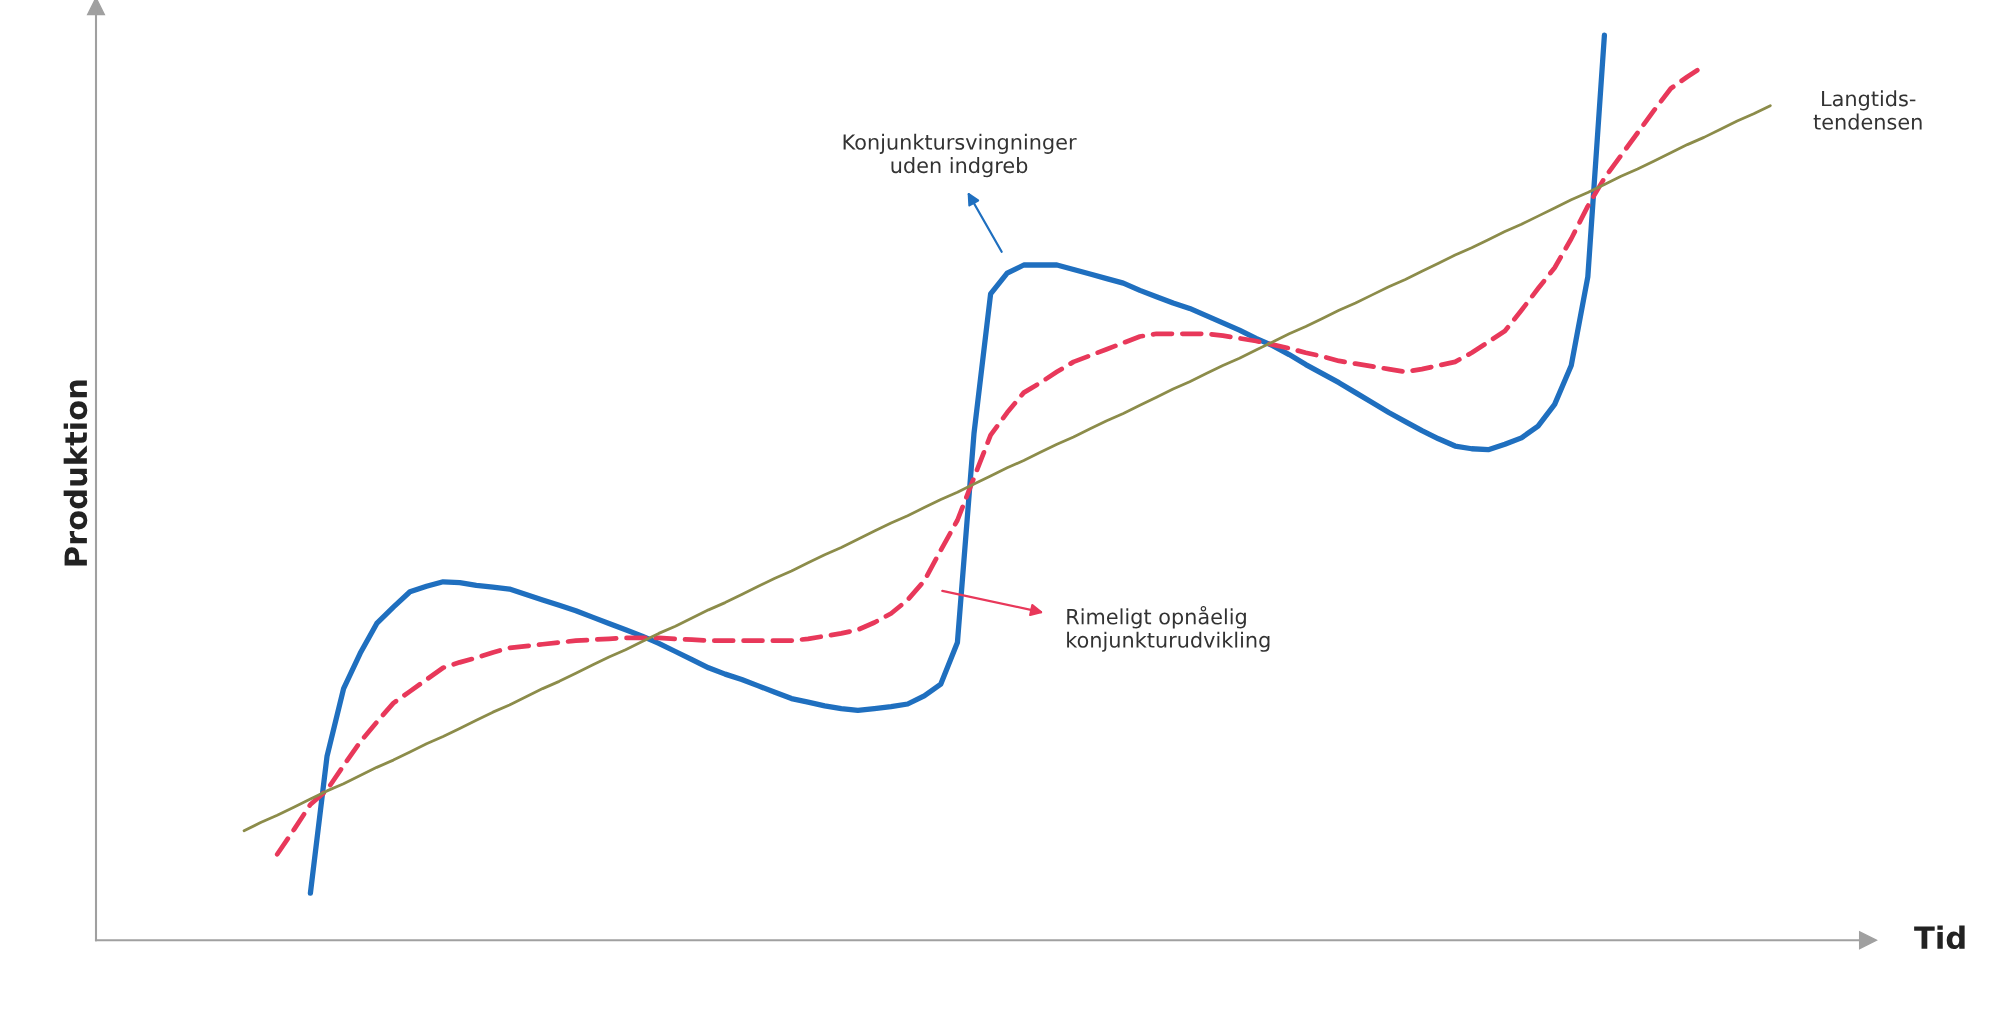 The image size is (2000, 1022). What do you see at coordinates (960, 155) in the screenshot?
I see `annotation: Konjunktursvingninger uden indgreb` at bounding box center [960, 155].